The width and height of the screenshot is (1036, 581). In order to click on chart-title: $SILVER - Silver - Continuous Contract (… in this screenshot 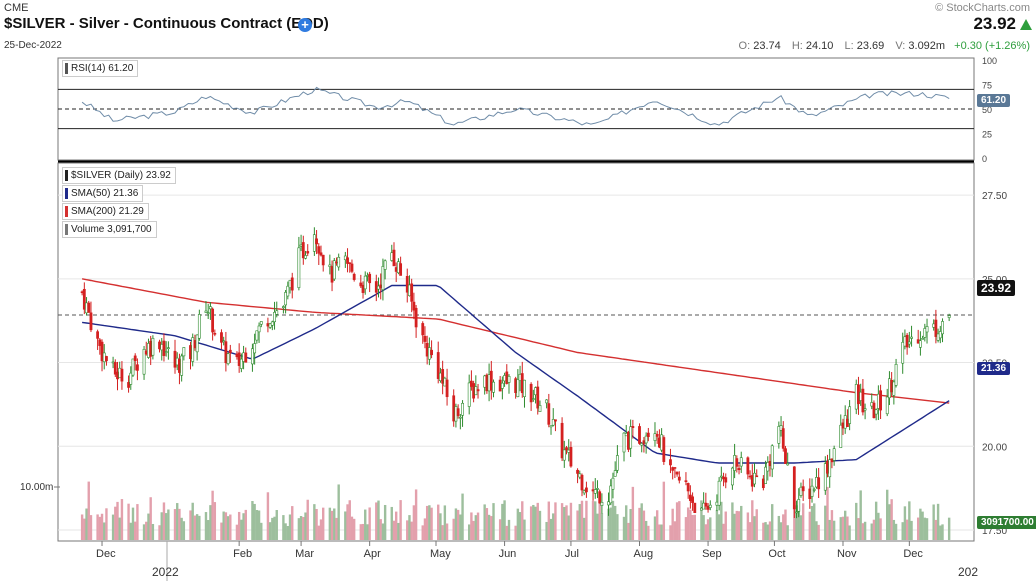, I will do `click(166, 23)`.